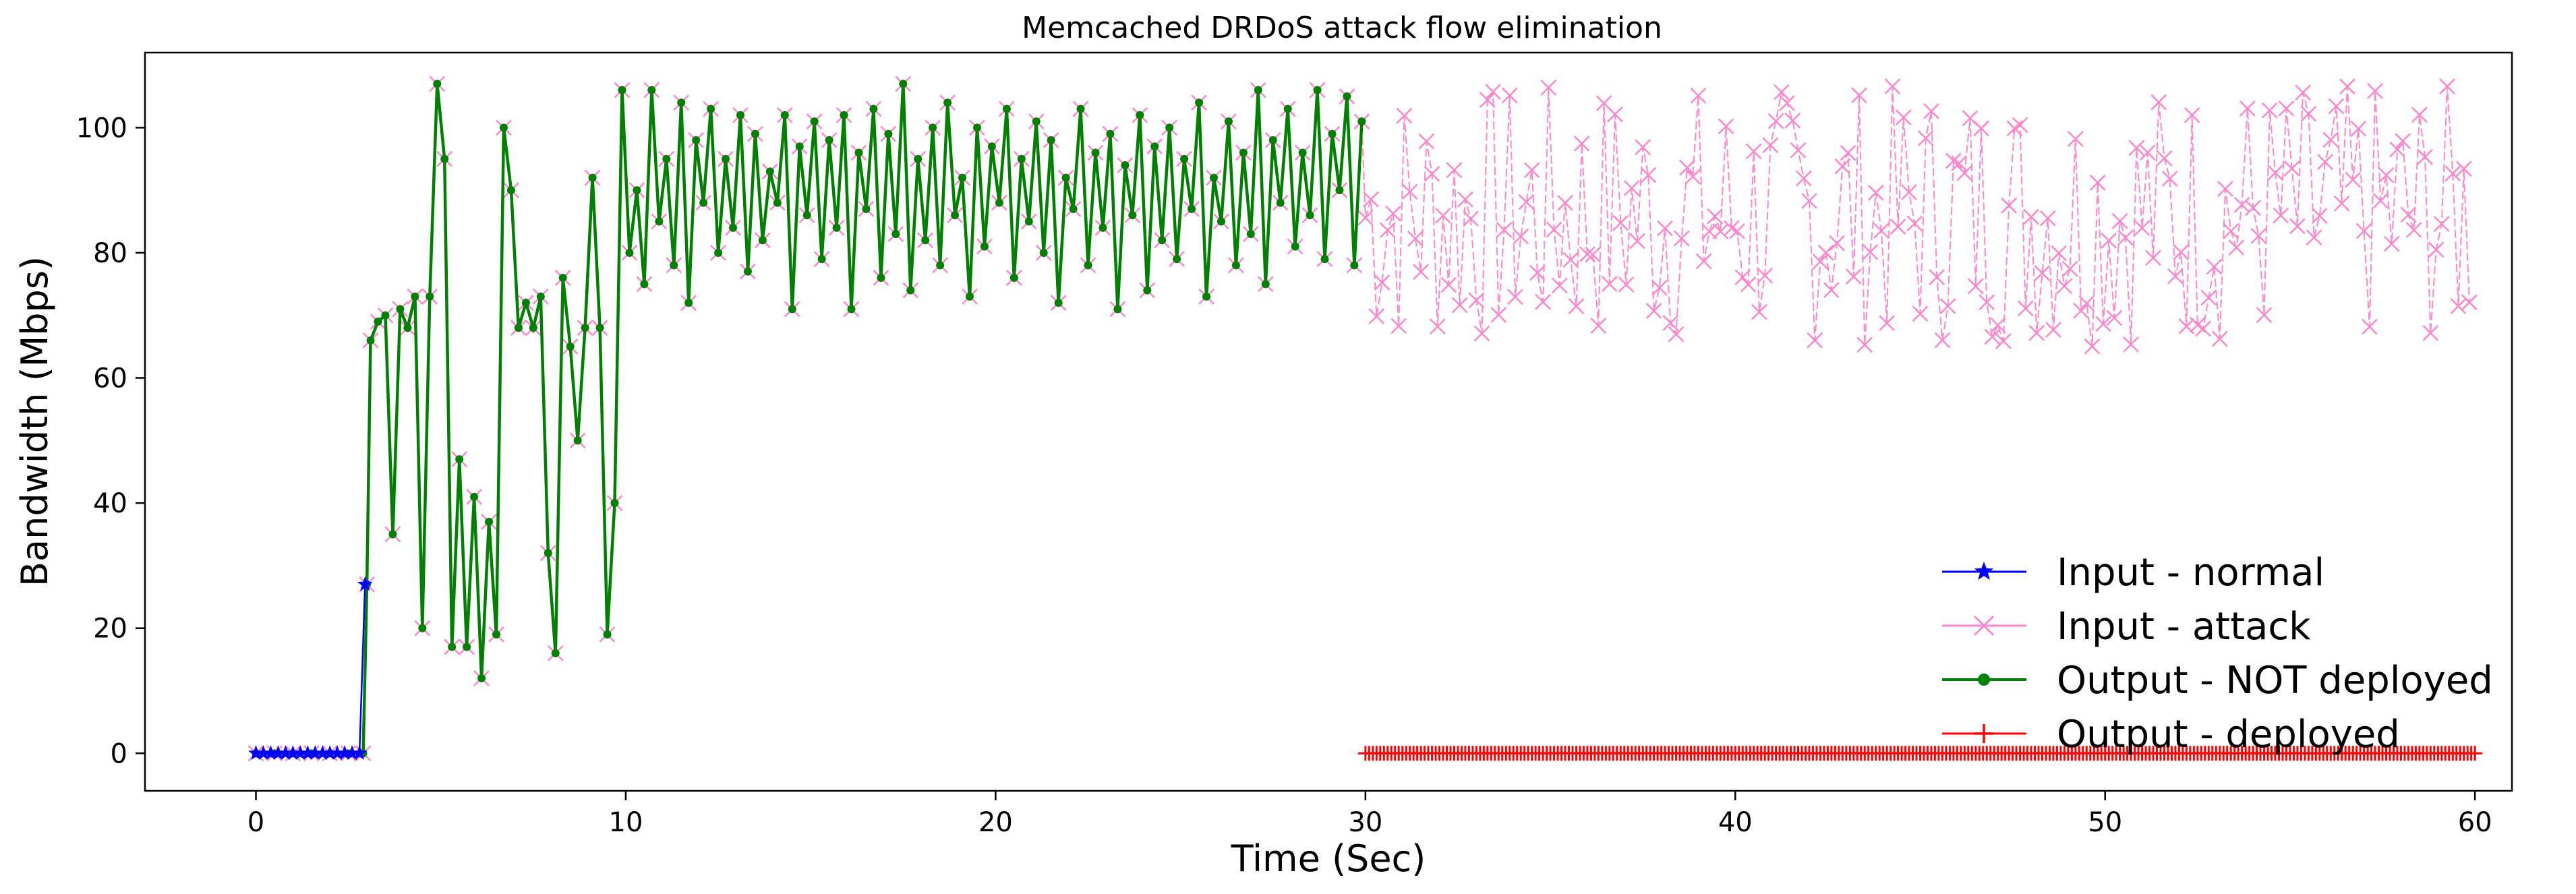  Describe the element at coordinates (119, 754) in the screenshot. I see `y-tick-label: 0` at that location.